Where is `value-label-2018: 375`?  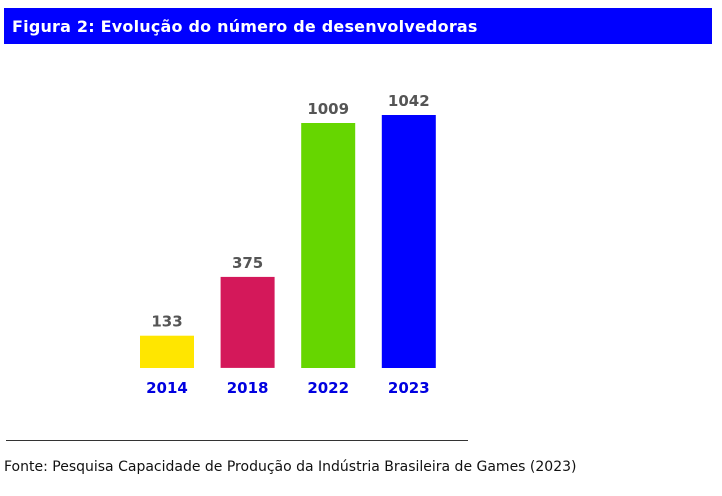 value-label-2018: 375 is located at coordinates (247, 263).